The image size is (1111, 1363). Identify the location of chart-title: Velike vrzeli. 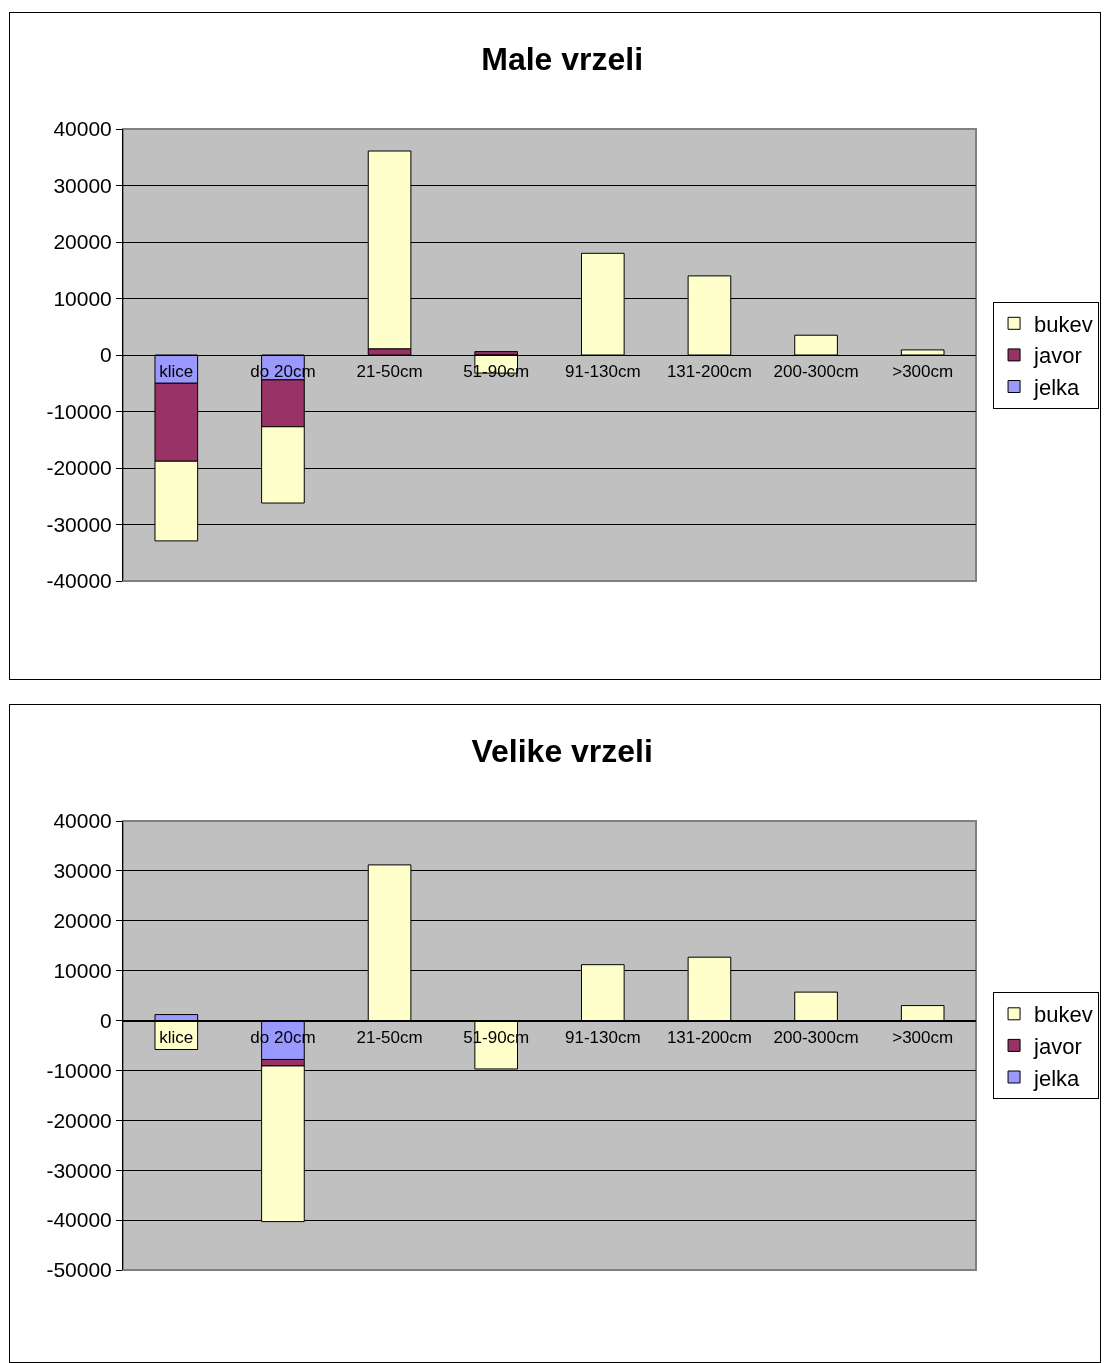
(562, 750).